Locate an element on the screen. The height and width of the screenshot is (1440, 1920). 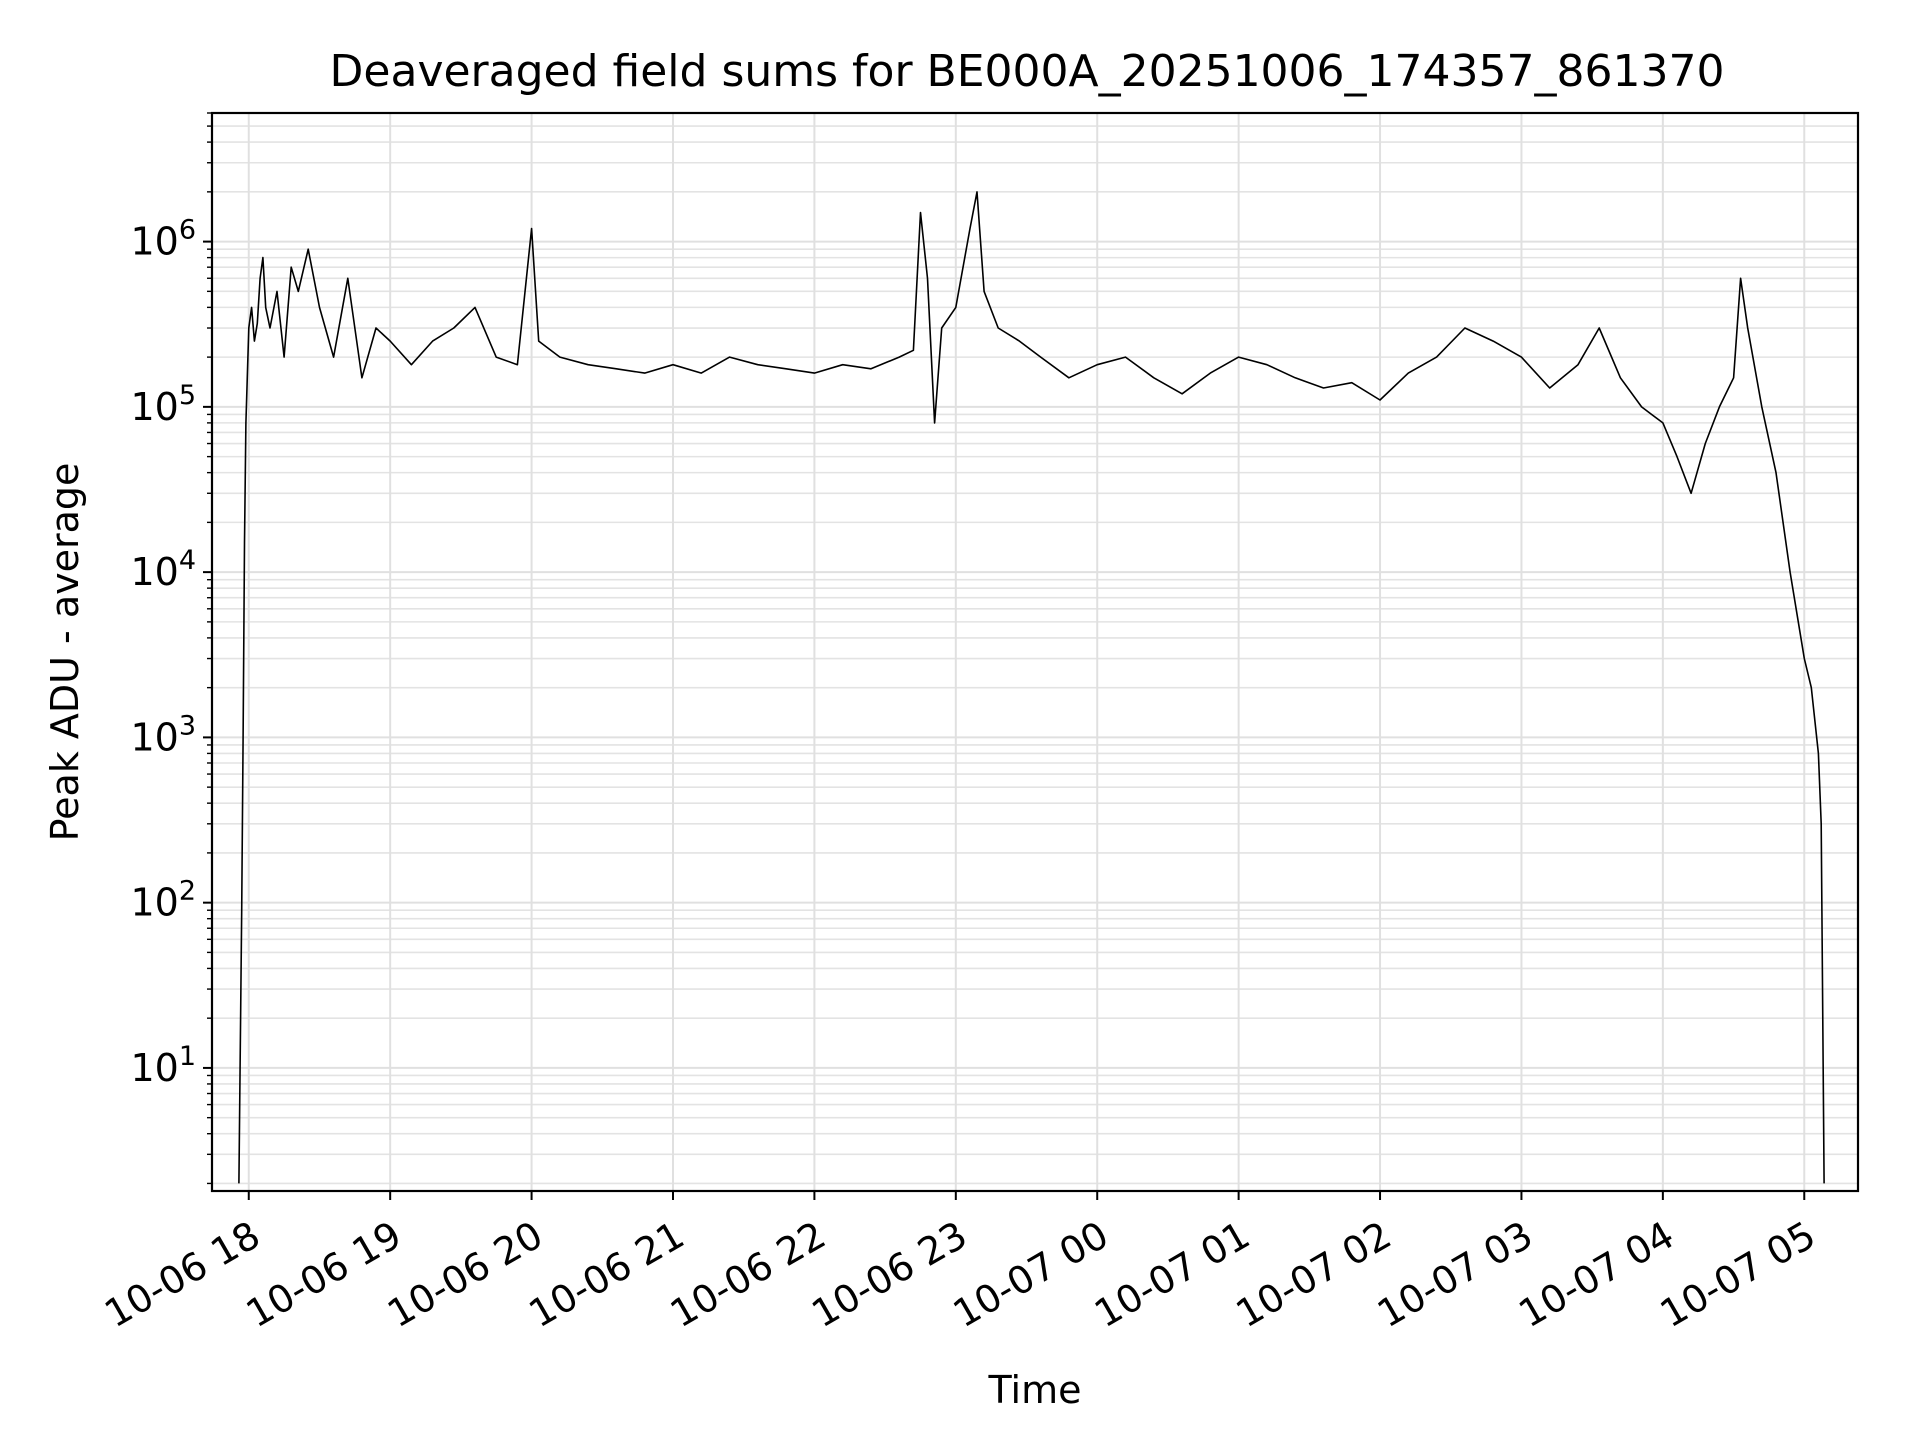
y-tick-label-exponent: 2 is located at coordinates (187, 891).